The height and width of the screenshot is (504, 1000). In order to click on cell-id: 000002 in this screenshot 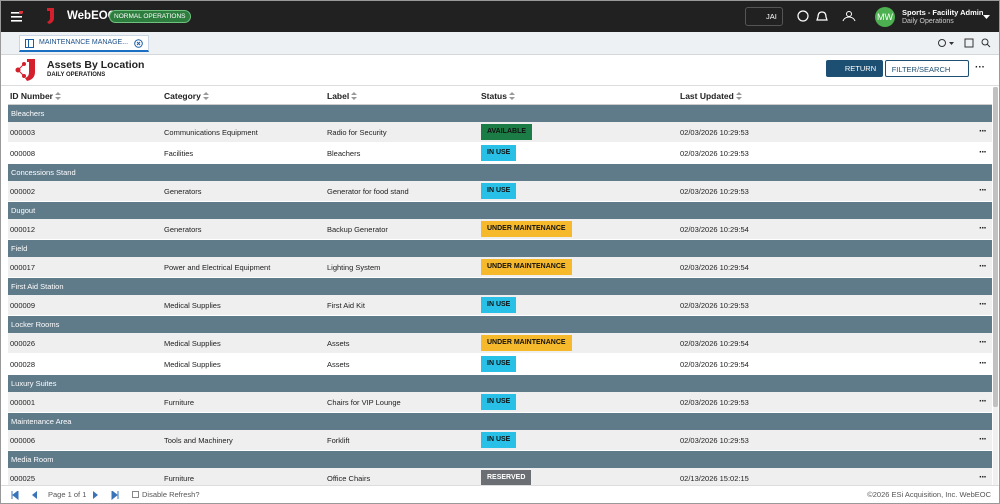, I will do `click(23, 191)`.